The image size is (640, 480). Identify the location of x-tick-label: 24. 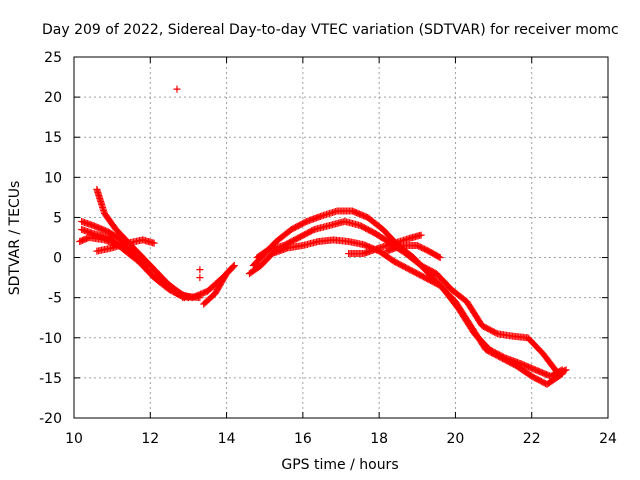
(608, 439).